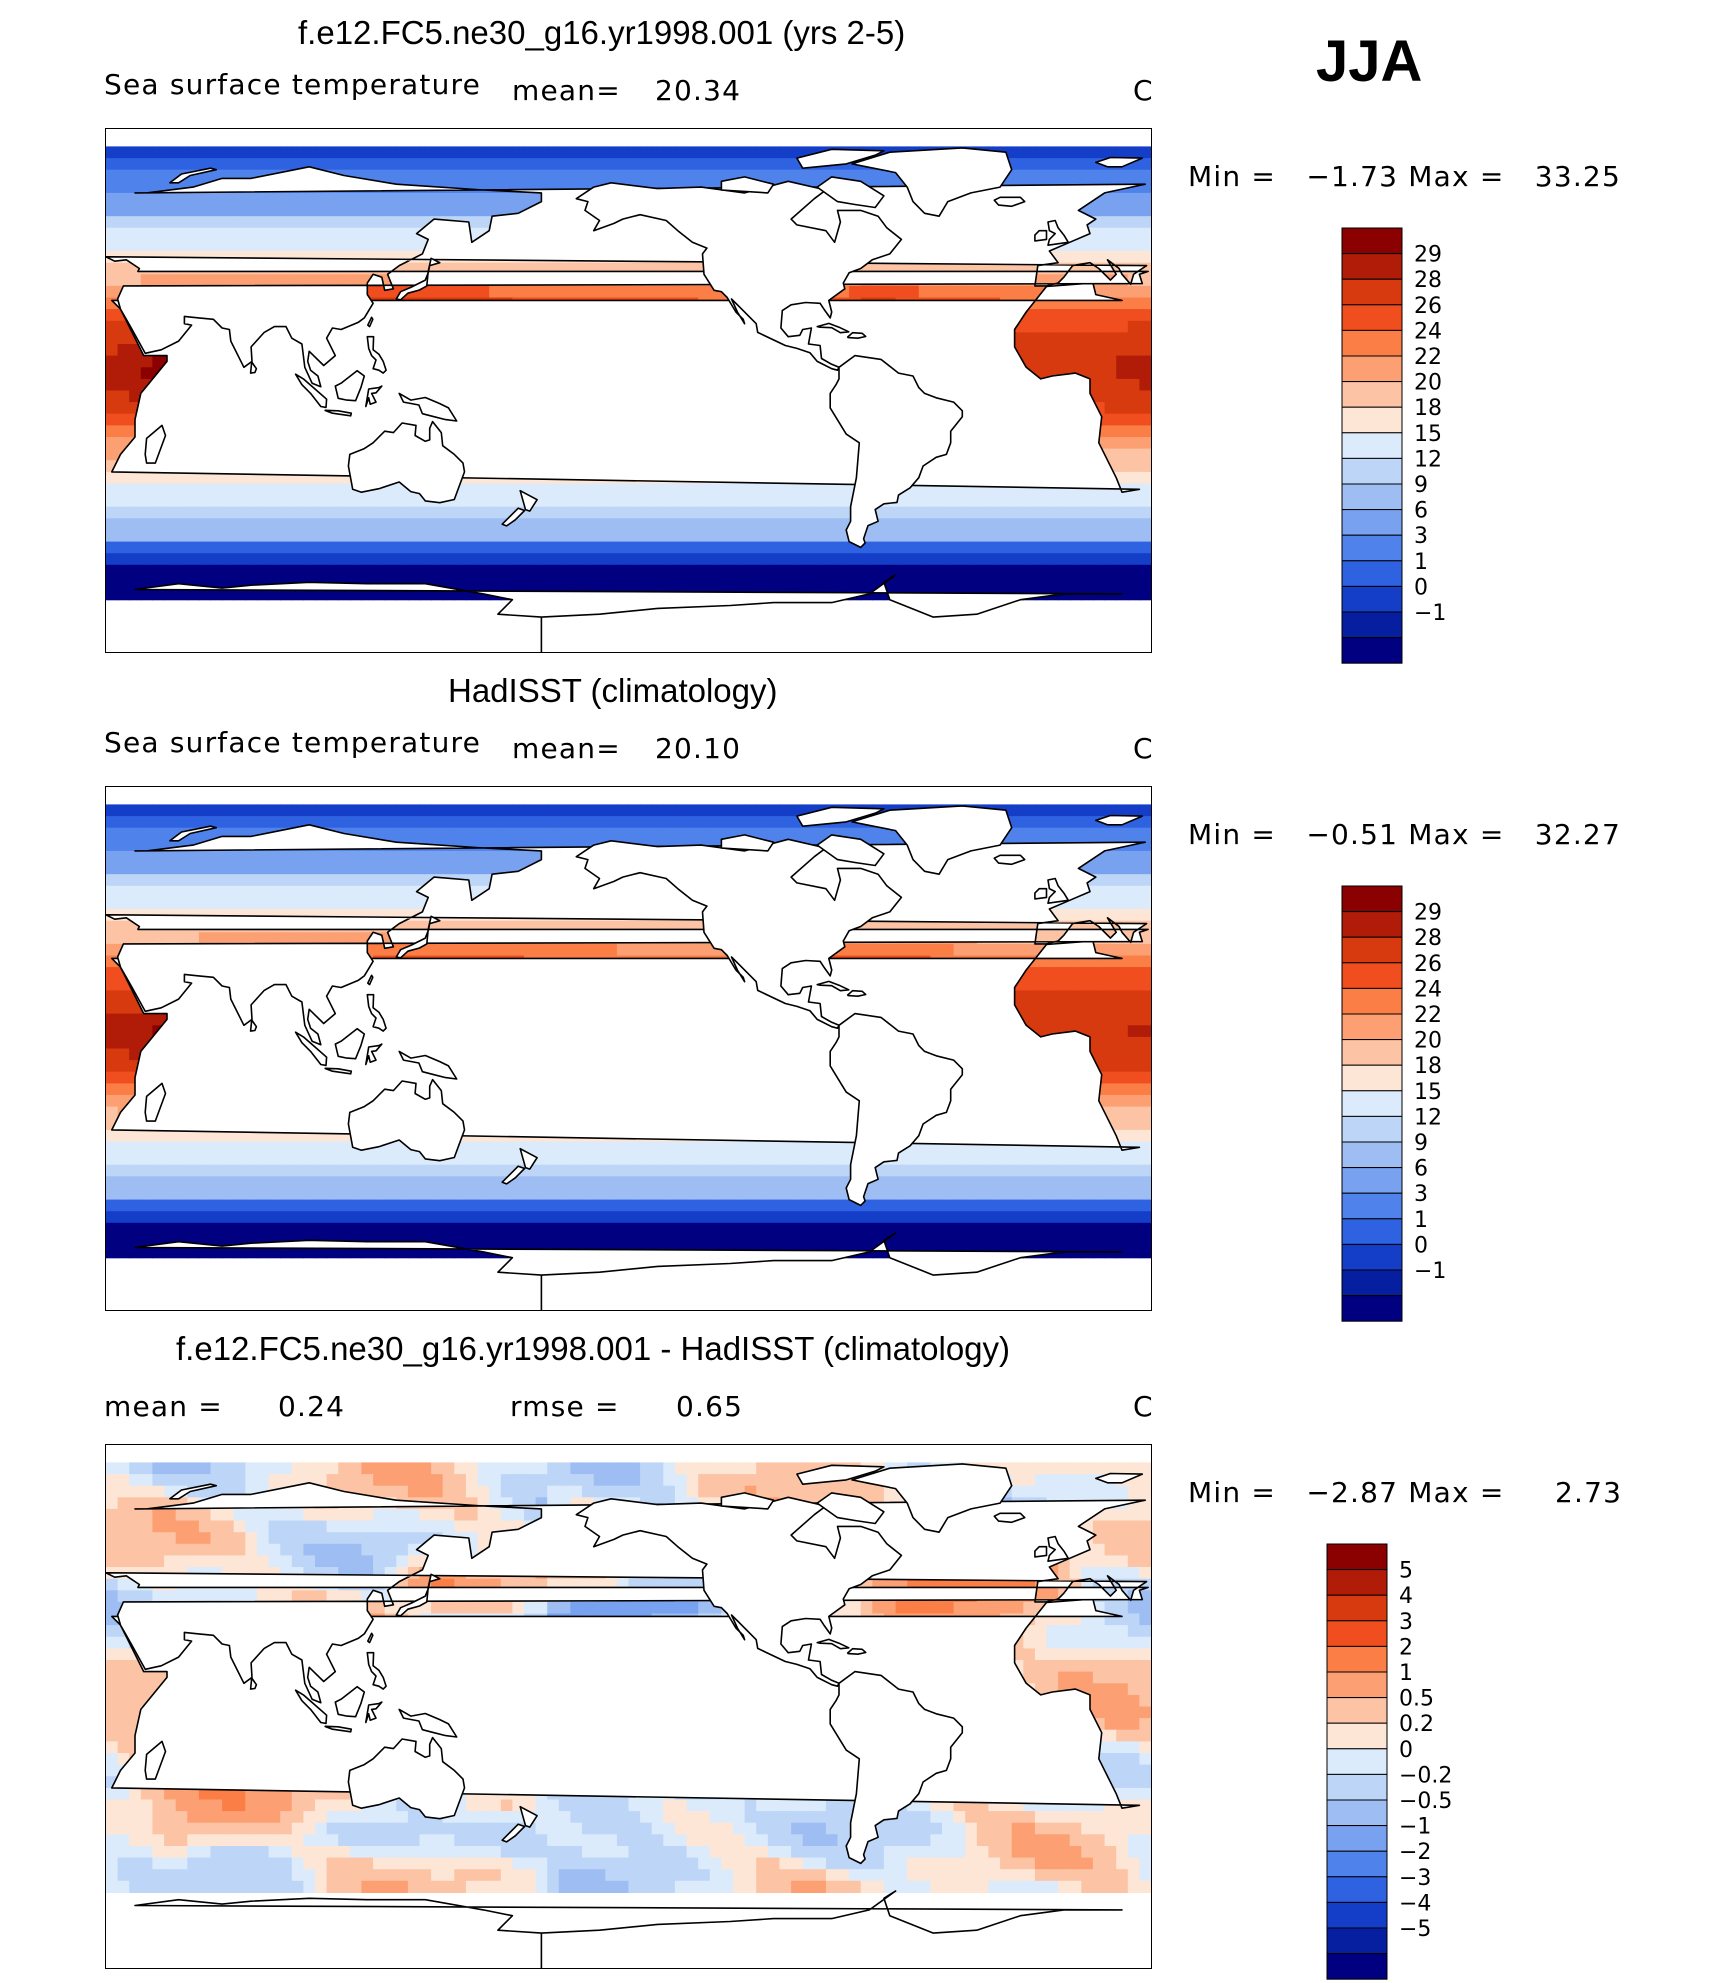  I want to click on mean-value-obs: 20.10, so click(698, 748).